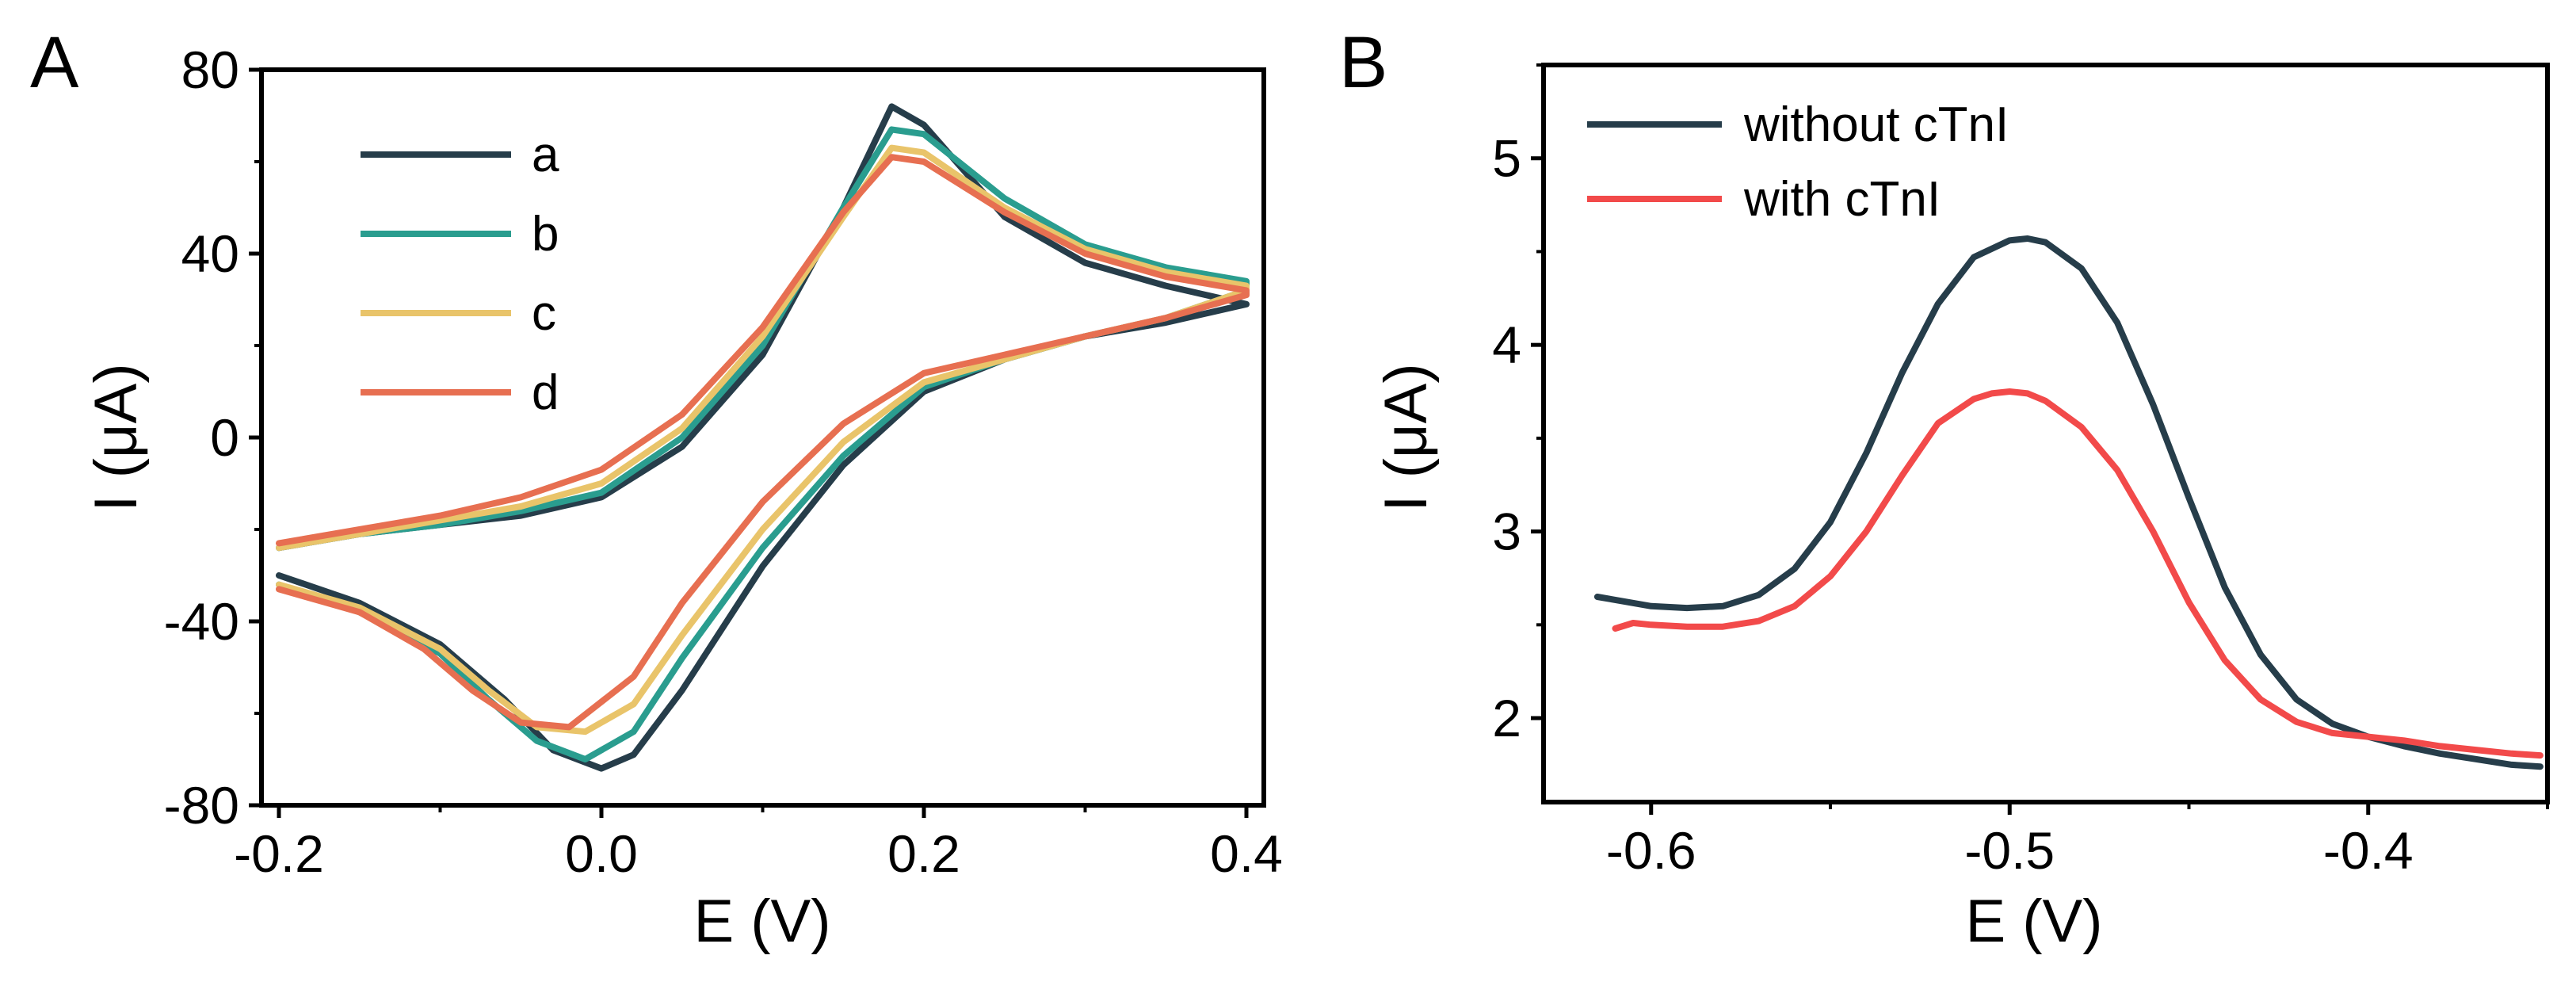 The image size is (2576, 982). What do you see at coordinates (1506, 718) in the screenshot?
I see `panel-b-y-tick-label: 2` at bounding box center [1506, 718].